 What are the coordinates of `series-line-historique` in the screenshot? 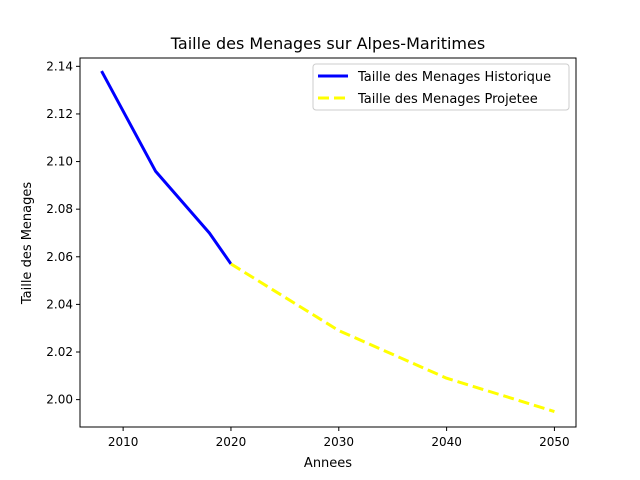 It's located at (166, 167).